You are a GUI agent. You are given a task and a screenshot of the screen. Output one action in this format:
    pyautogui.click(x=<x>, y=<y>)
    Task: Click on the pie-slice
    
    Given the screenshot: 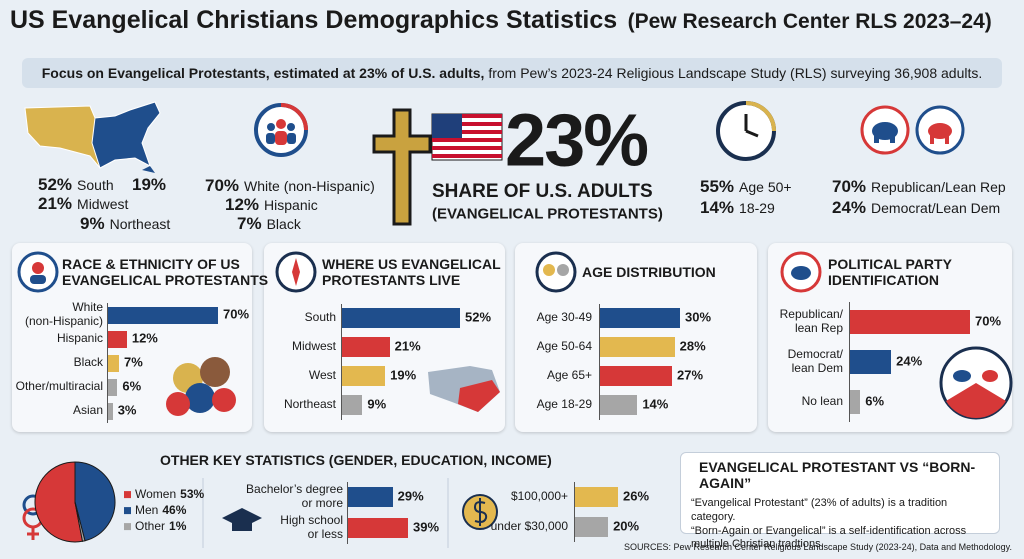 What is the action you would take?
    pyautogui.click(x=59, y=502)
    